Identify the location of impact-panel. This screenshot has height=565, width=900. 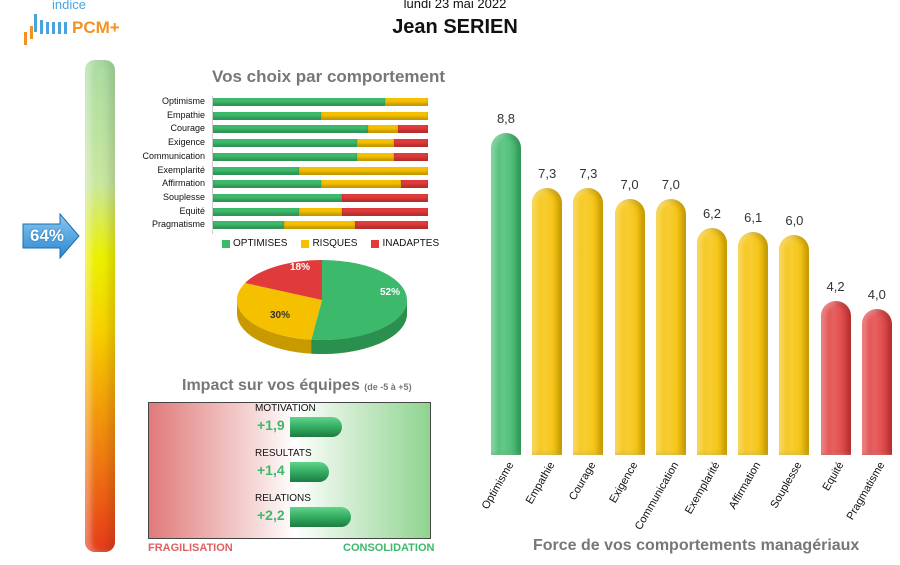
(289, 470).